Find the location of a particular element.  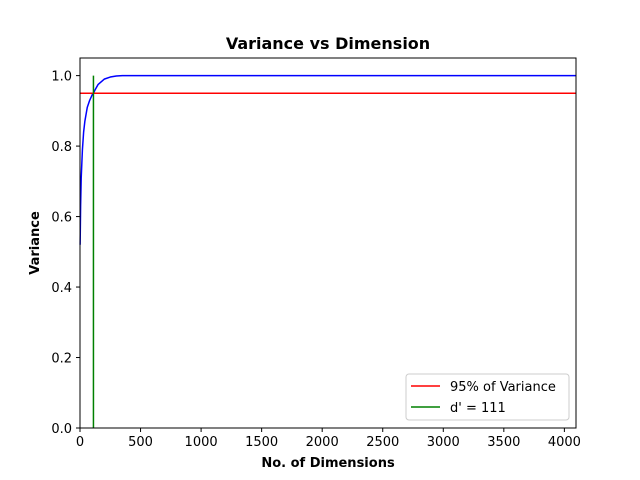

x-tick-label: 3000 is located at coordinates (443, 442).